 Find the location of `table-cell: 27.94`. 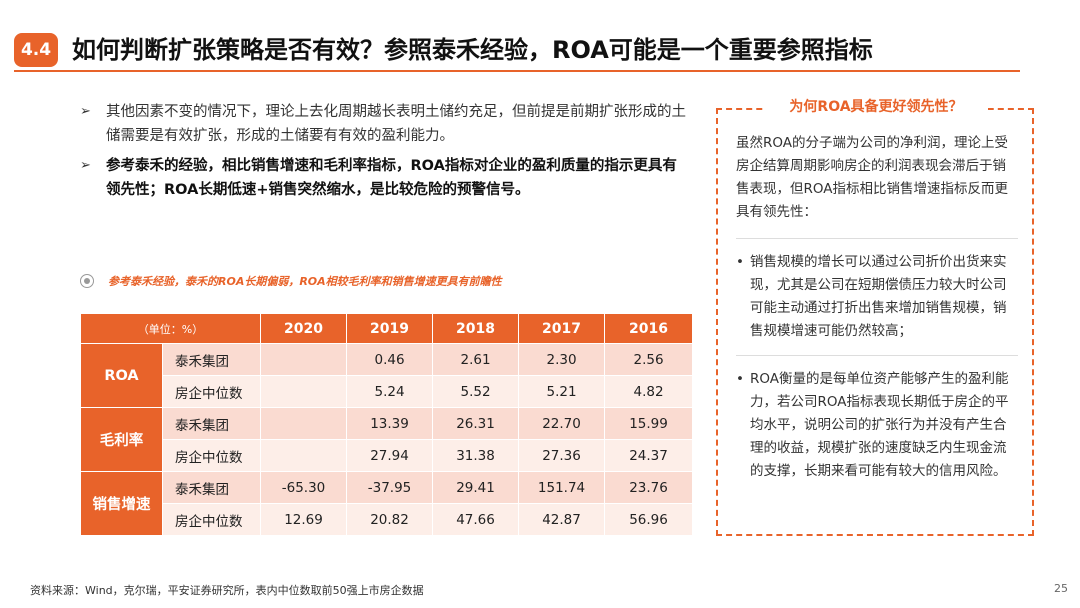

table-cell: 27.94 is located at coordinates (390, 455).